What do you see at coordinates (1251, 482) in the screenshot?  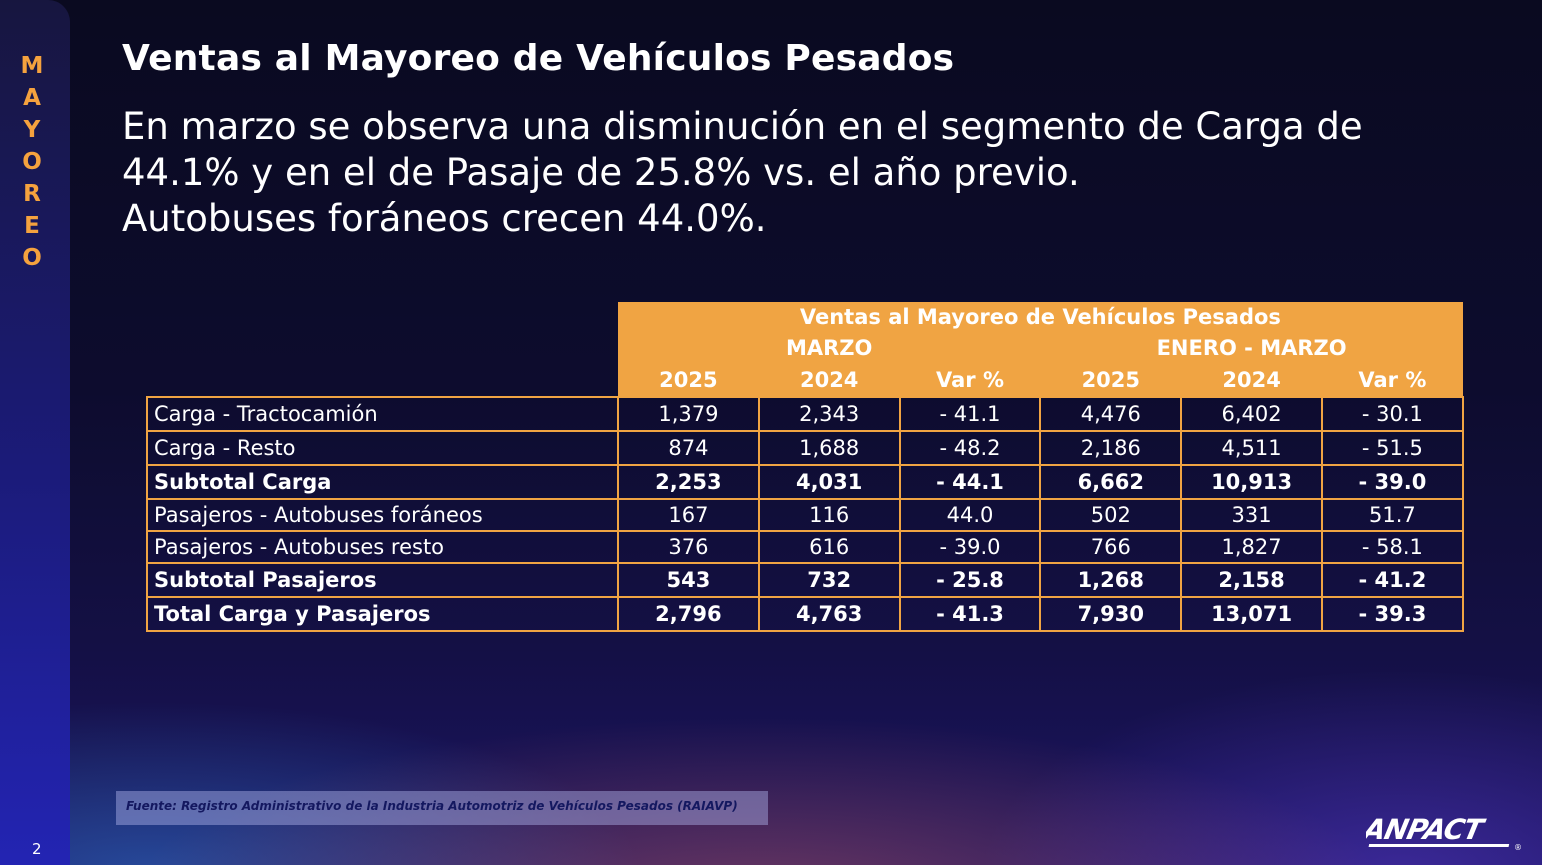 I see `cell: 10,913` at bounding box center [1251, 482].